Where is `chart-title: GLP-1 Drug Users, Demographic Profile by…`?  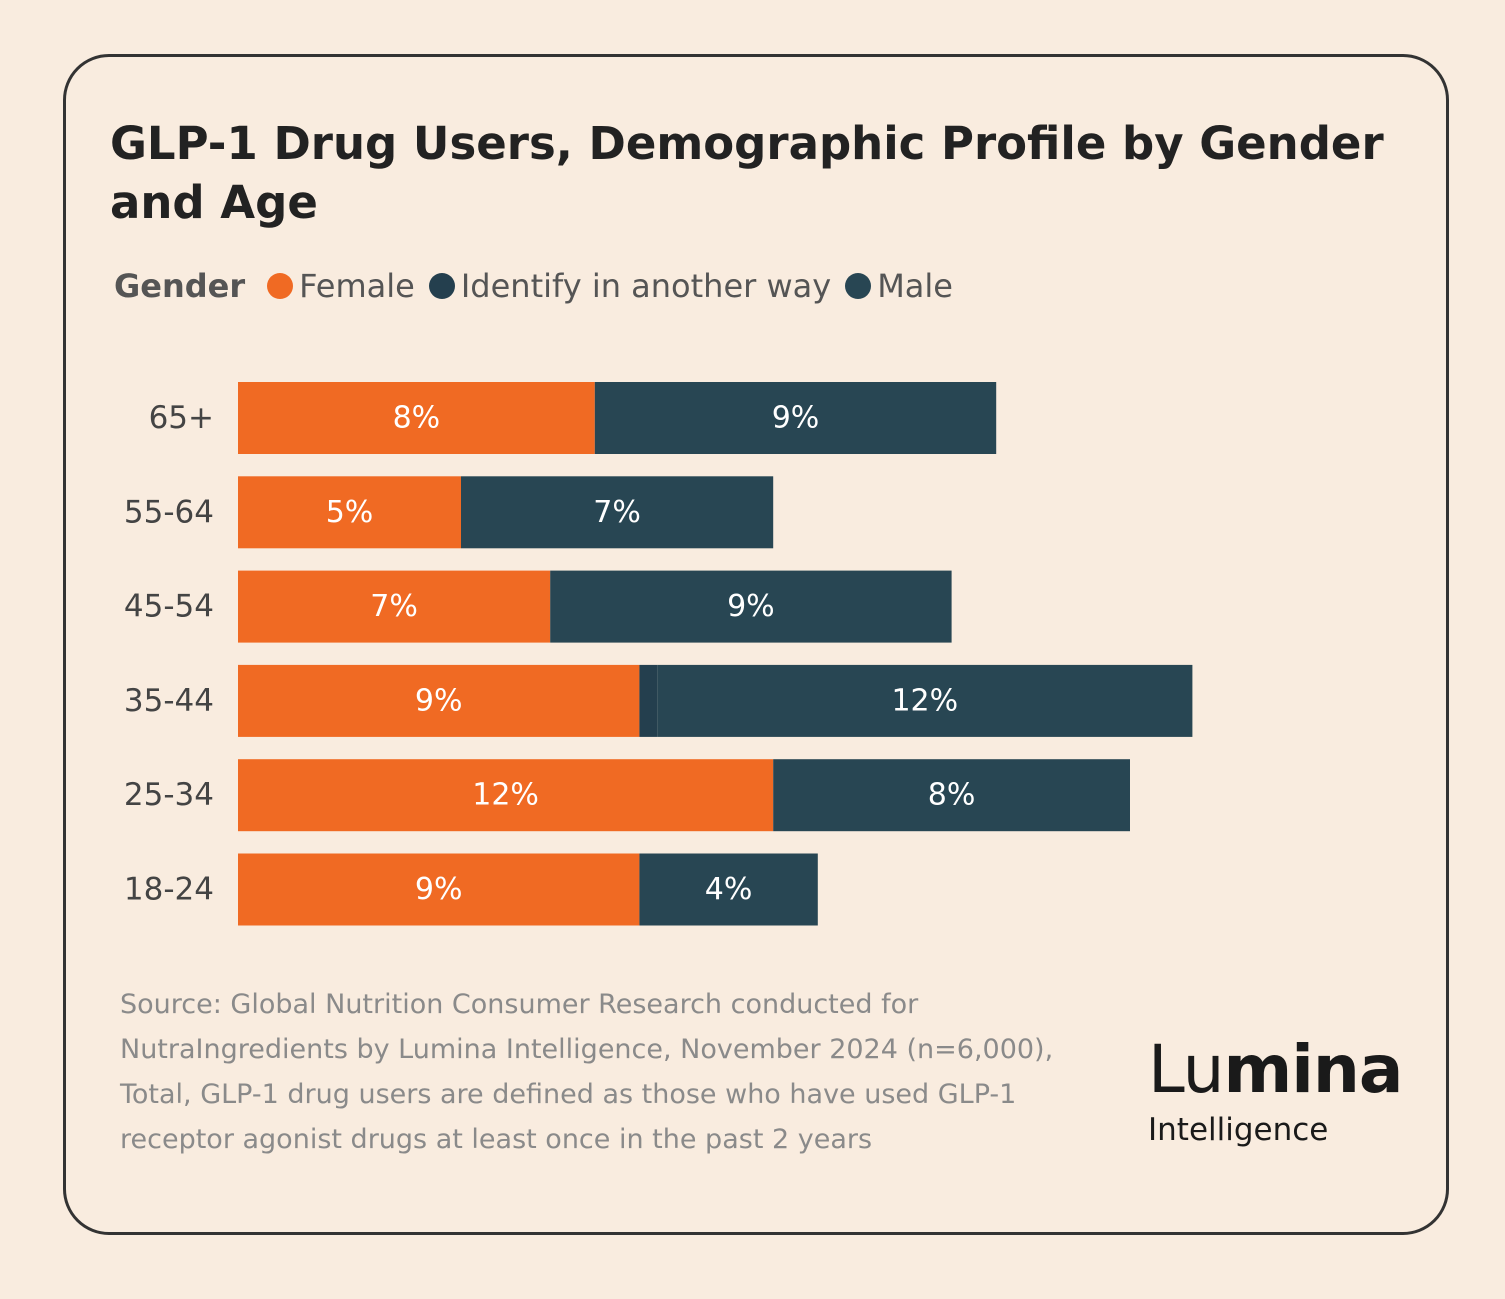 chart-title: GLP-1 Drug Users, Demographic Profile by… is located at coordinates (747, 173).